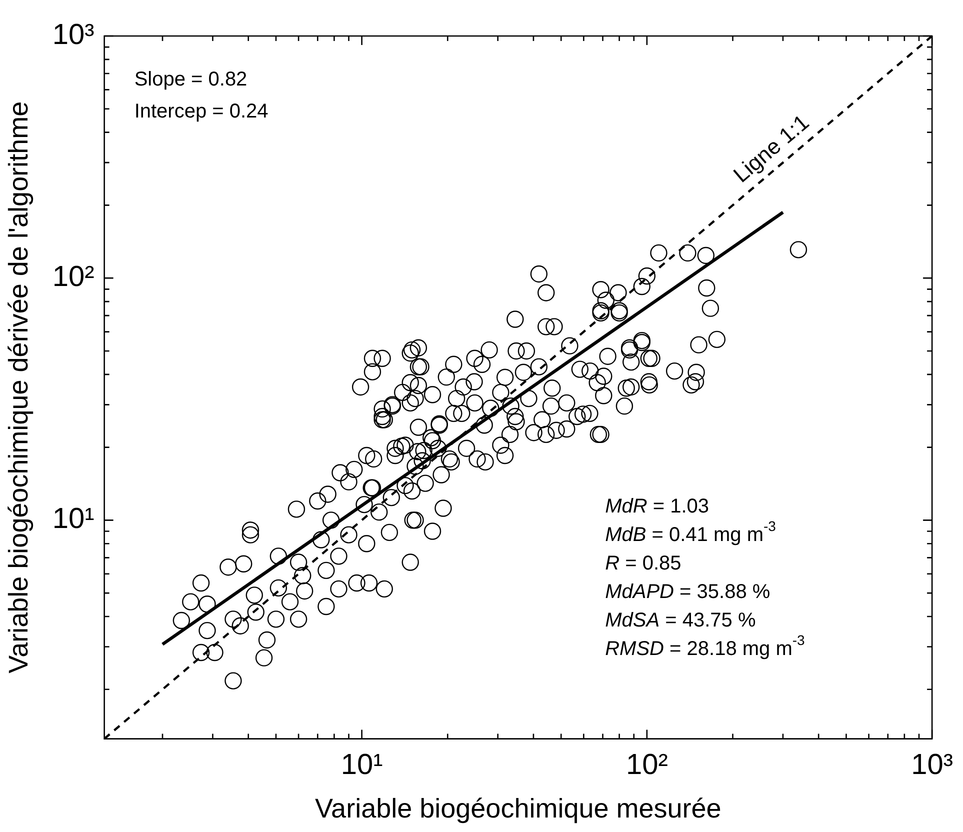  I want to click on annotation: MdR = 1.03, so click(657, 506).